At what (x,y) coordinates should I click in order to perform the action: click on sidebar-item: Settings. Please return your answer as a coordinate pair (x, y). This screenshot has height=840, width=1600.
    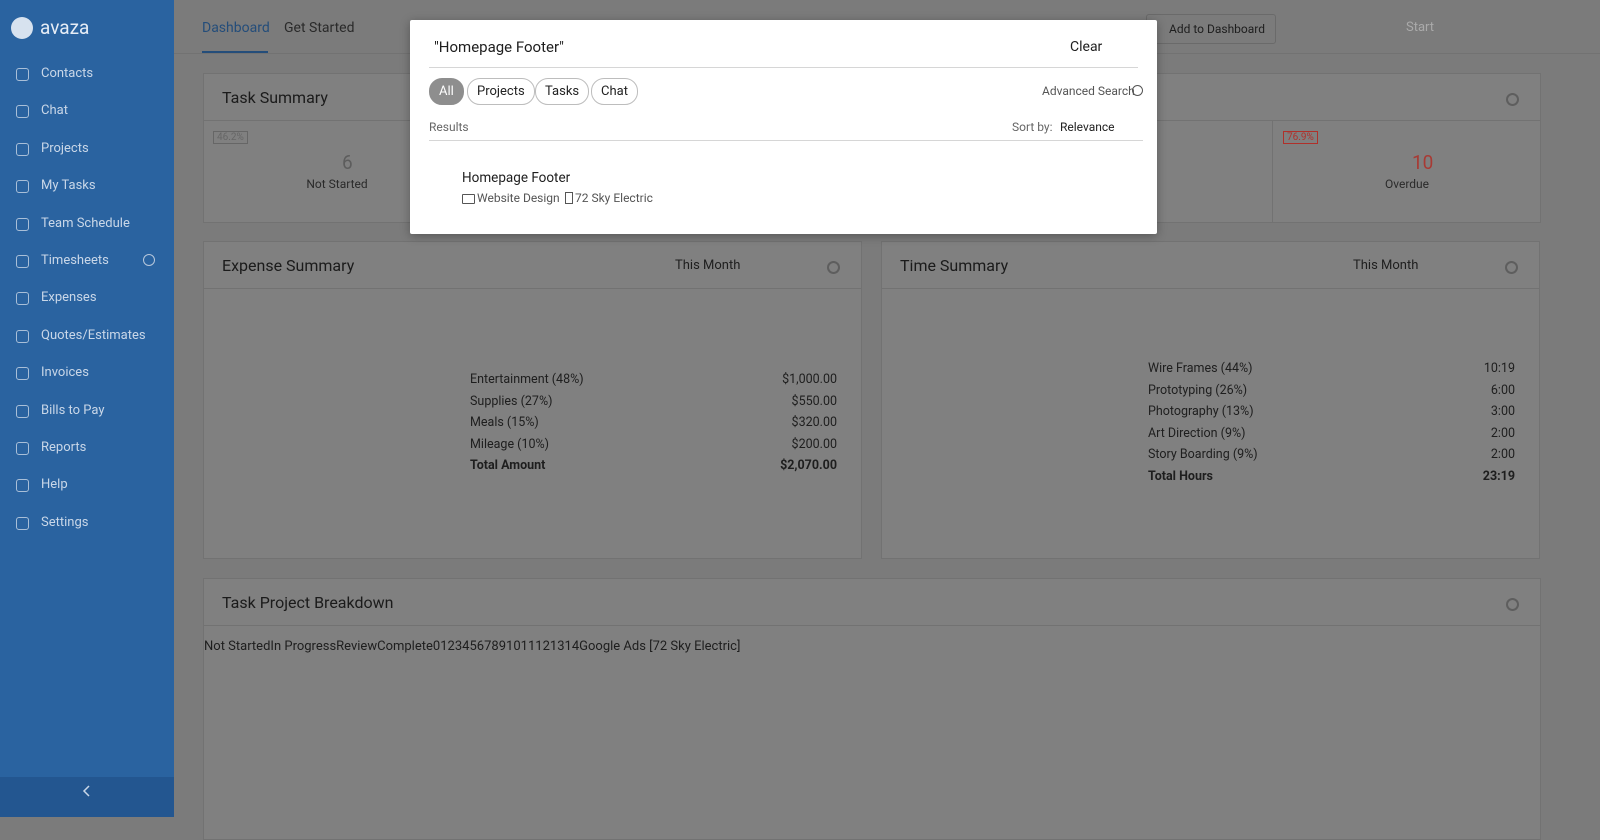
    Looking at the image, I should click on (65, 522).